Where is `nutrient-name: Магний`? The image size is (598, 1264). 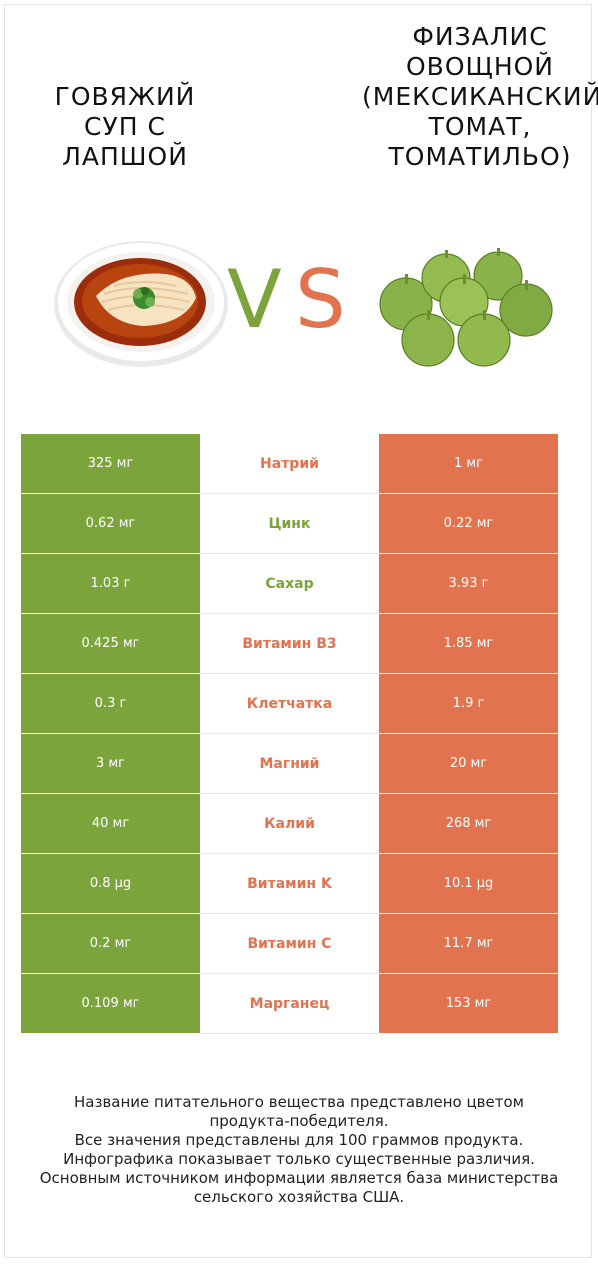 nutrient-name: Магний is located at coordinates (289, 763).